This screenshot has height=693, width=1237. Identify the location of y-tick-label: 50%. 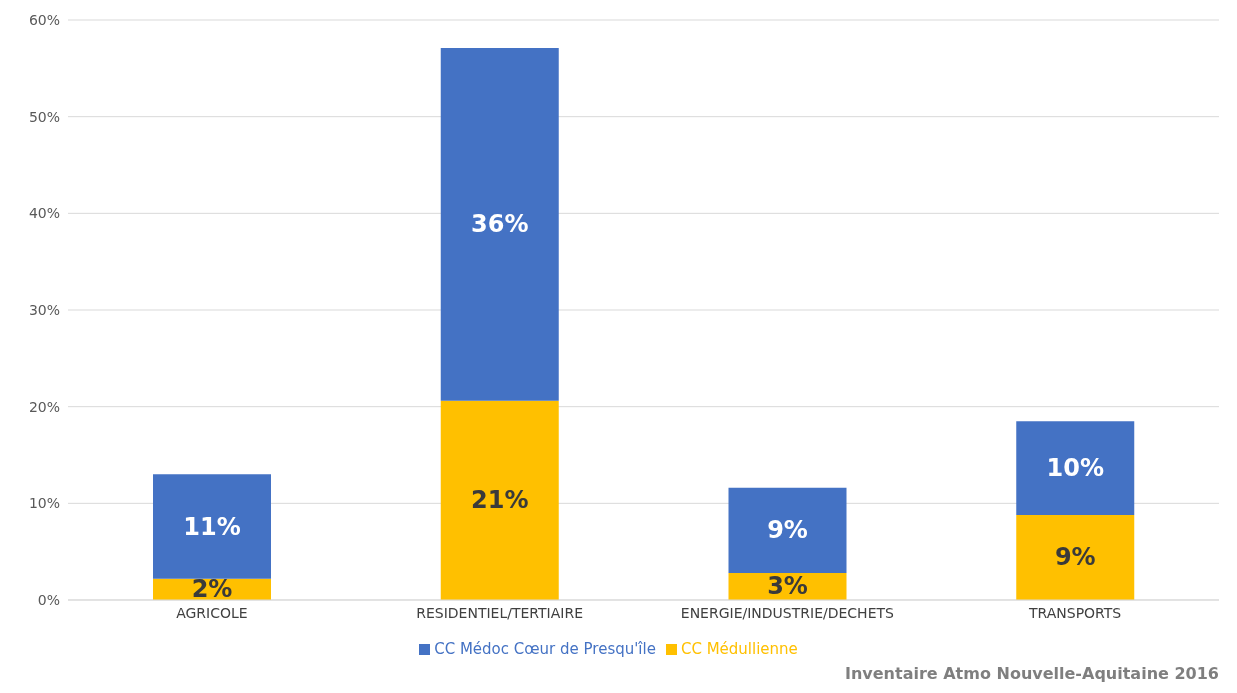
(44, 116).